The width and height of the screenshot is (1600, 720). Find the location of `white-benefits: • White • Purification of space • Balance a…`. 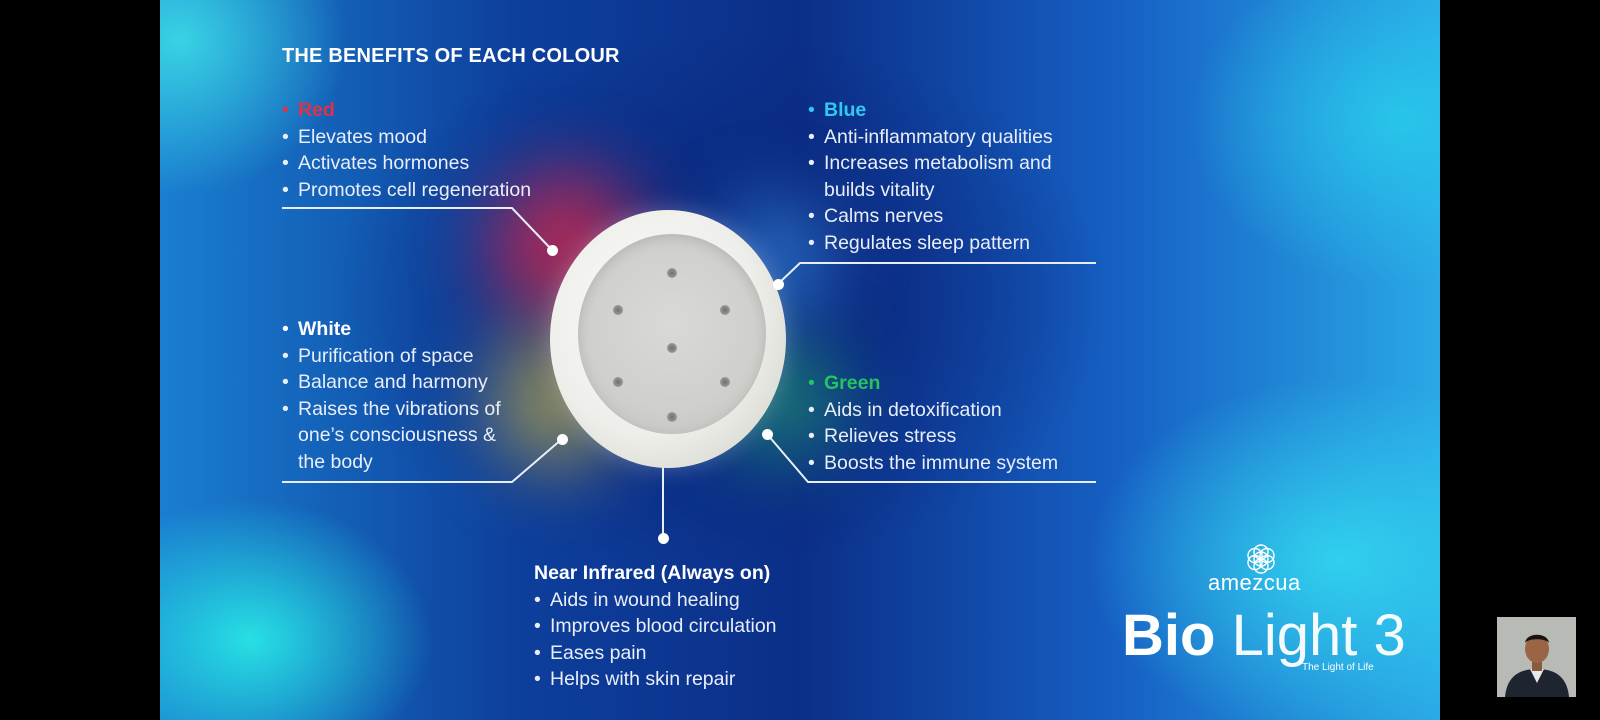

white-benefits: • White • Purification of space • Balance a… is located at coordinates (391, 395).